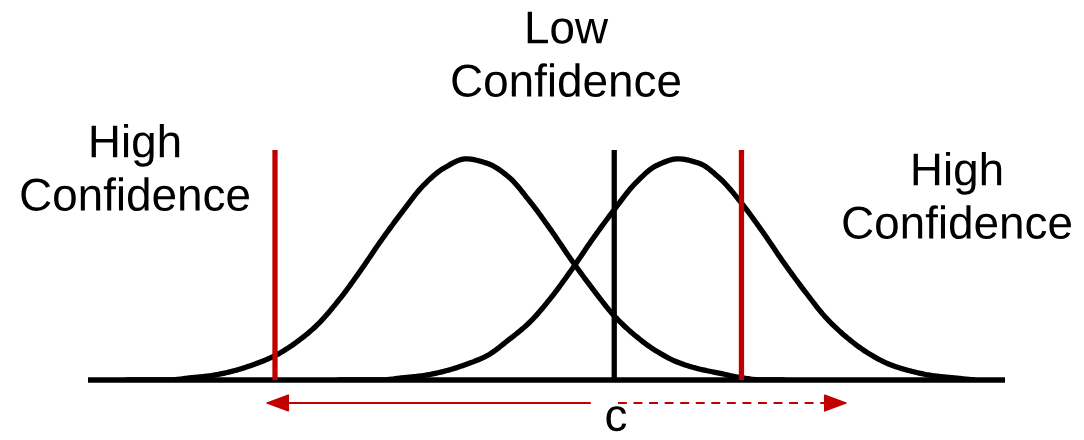 Image resolution: width=1084 pixels, height=440 pixels. Describe the element at coordinates (616, 419) in the screenshot. I see `text: c` at that location.